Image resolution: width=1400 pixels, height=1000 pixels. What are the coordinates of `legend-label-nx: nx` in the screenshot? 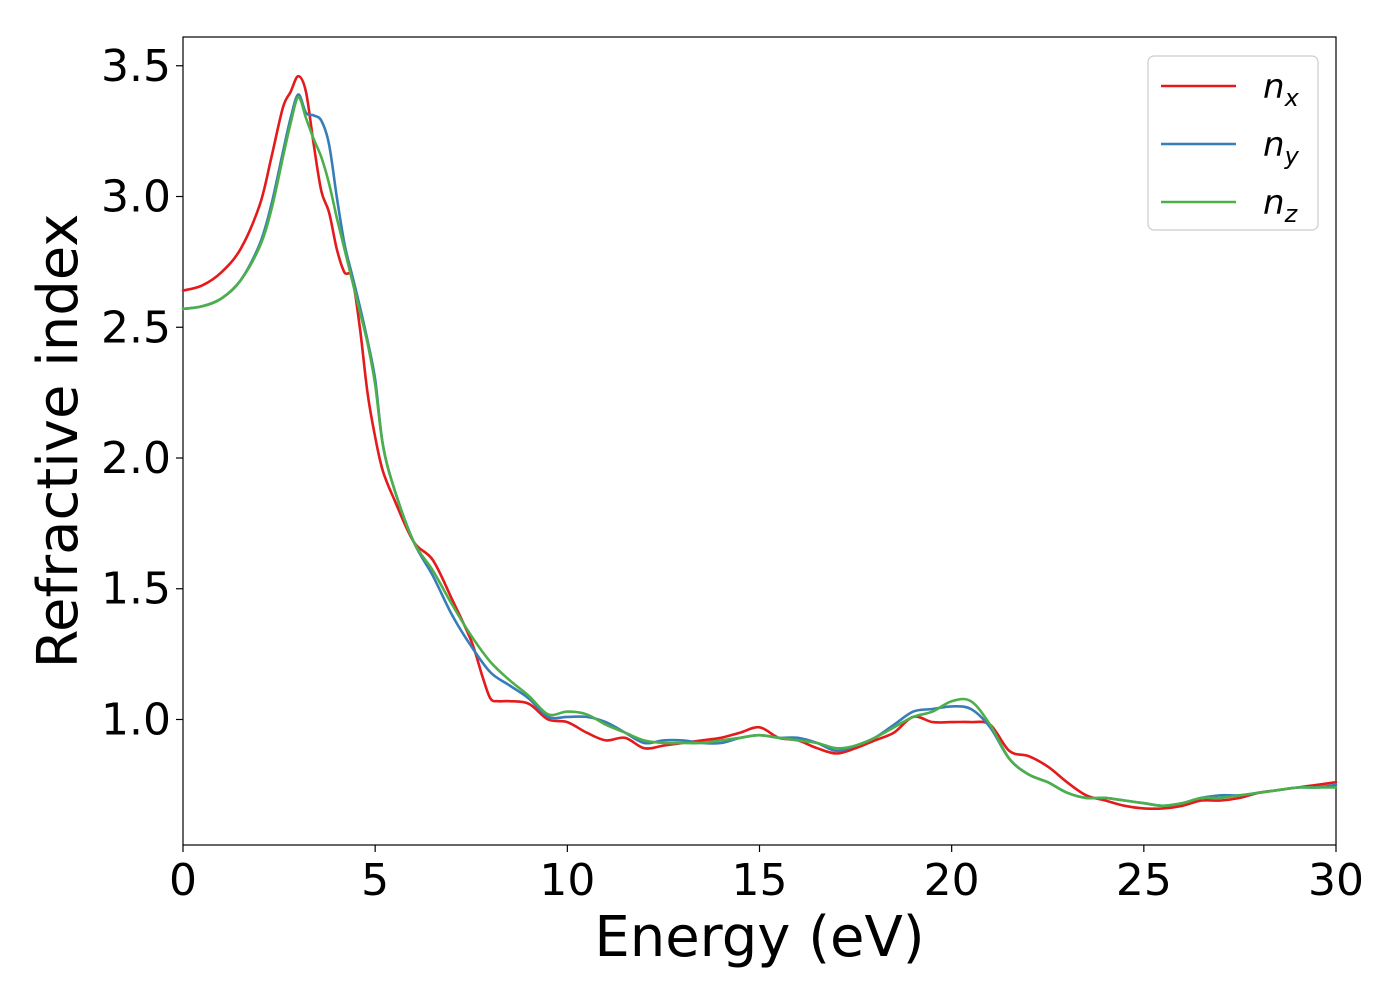 It's located at (1281, 89).